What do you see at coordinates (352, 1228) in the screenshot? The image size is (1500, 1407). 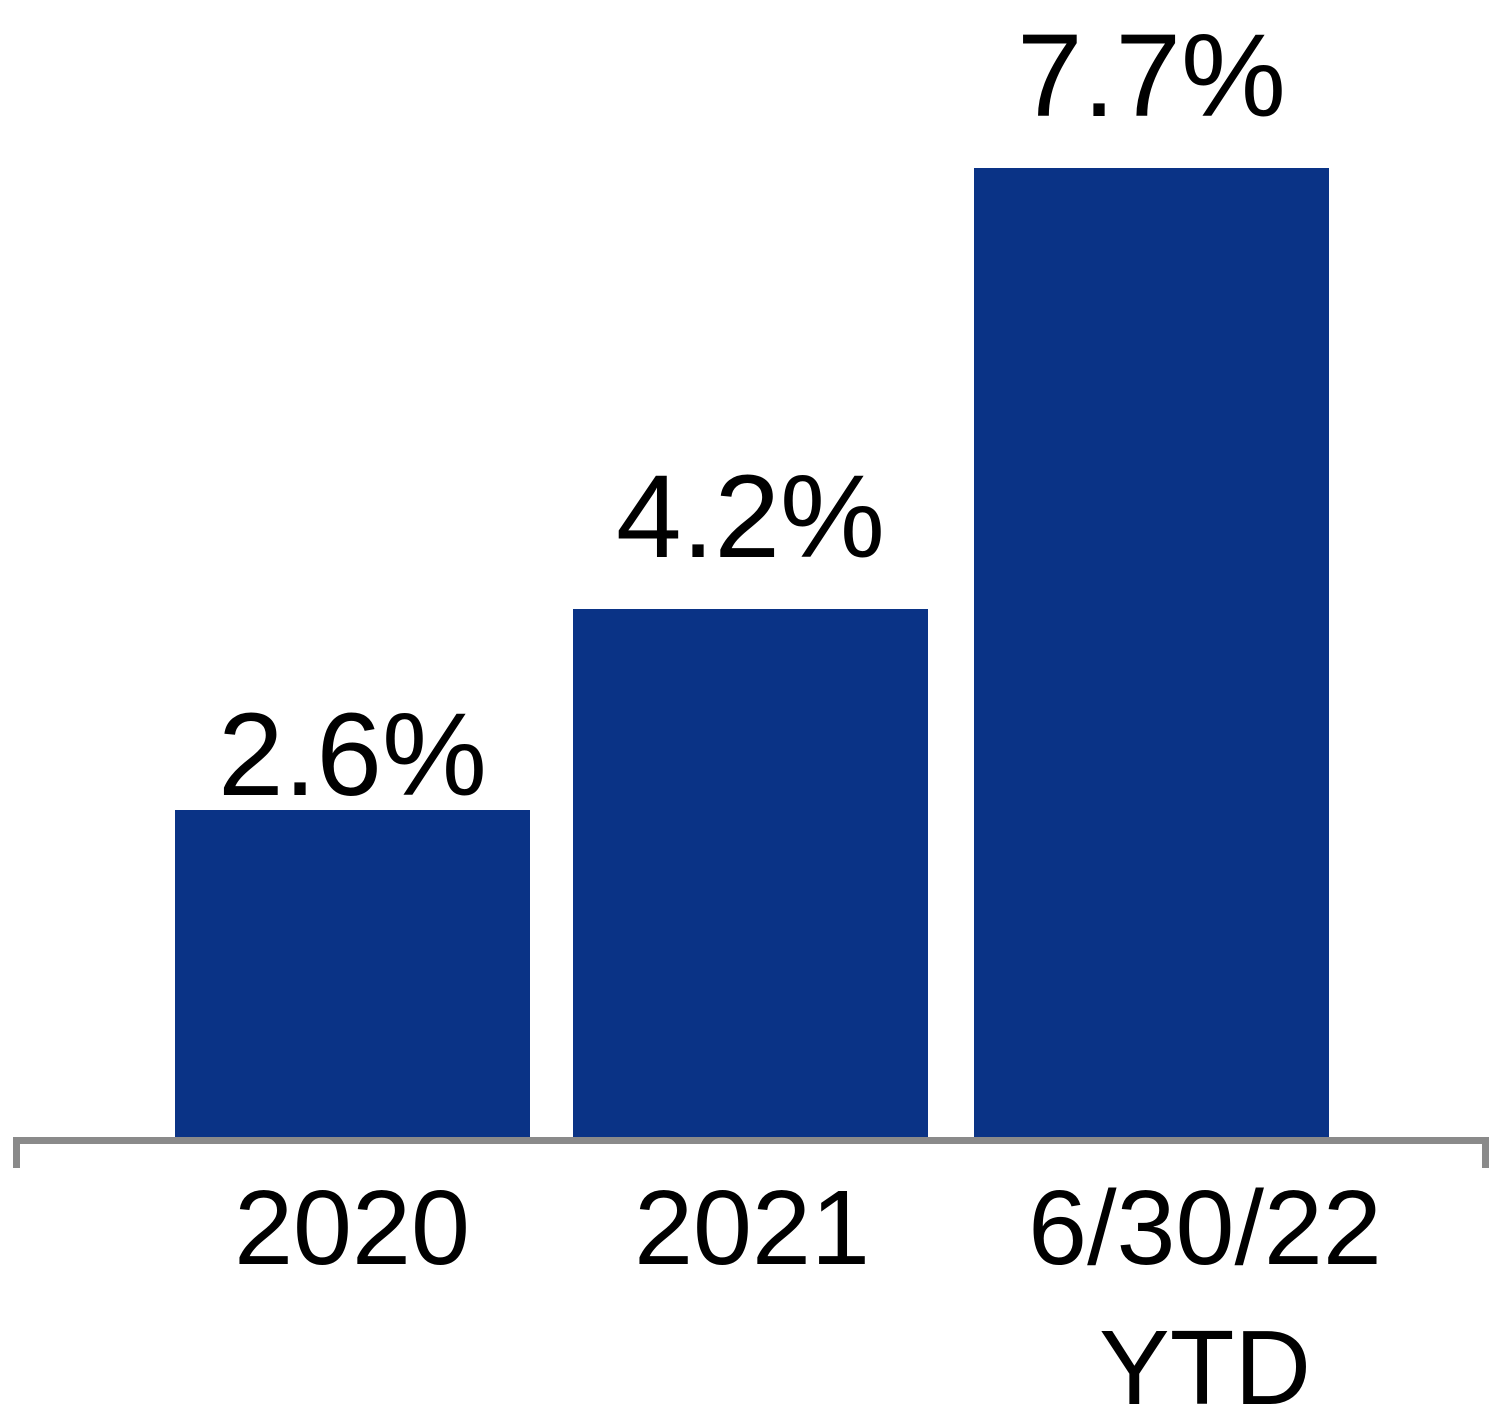 I see `x-axis-label-2020: 2020` at bounding box center [352, 1228].